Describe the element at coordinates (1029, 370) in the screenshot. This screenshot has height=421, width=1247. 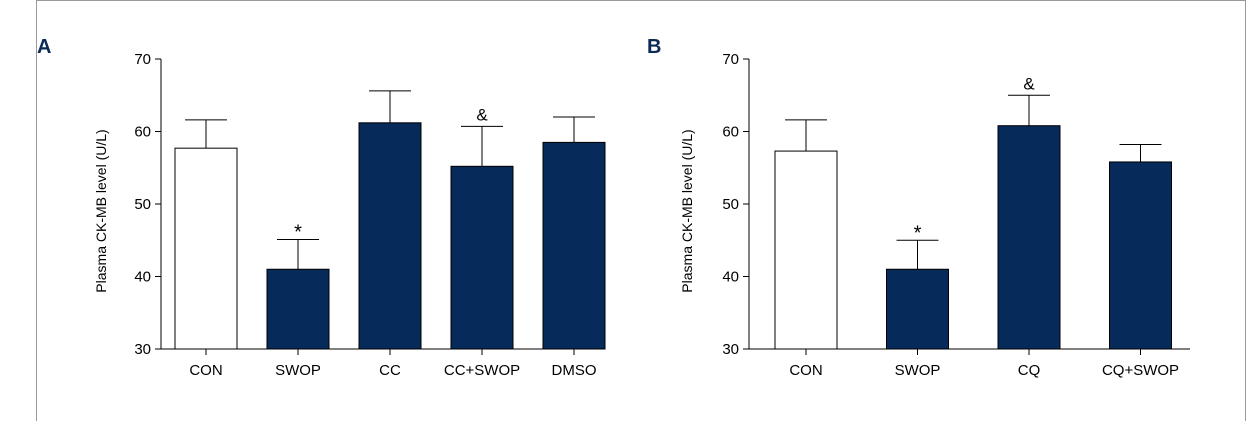
I see `x-tick-label: CQ` at that location.